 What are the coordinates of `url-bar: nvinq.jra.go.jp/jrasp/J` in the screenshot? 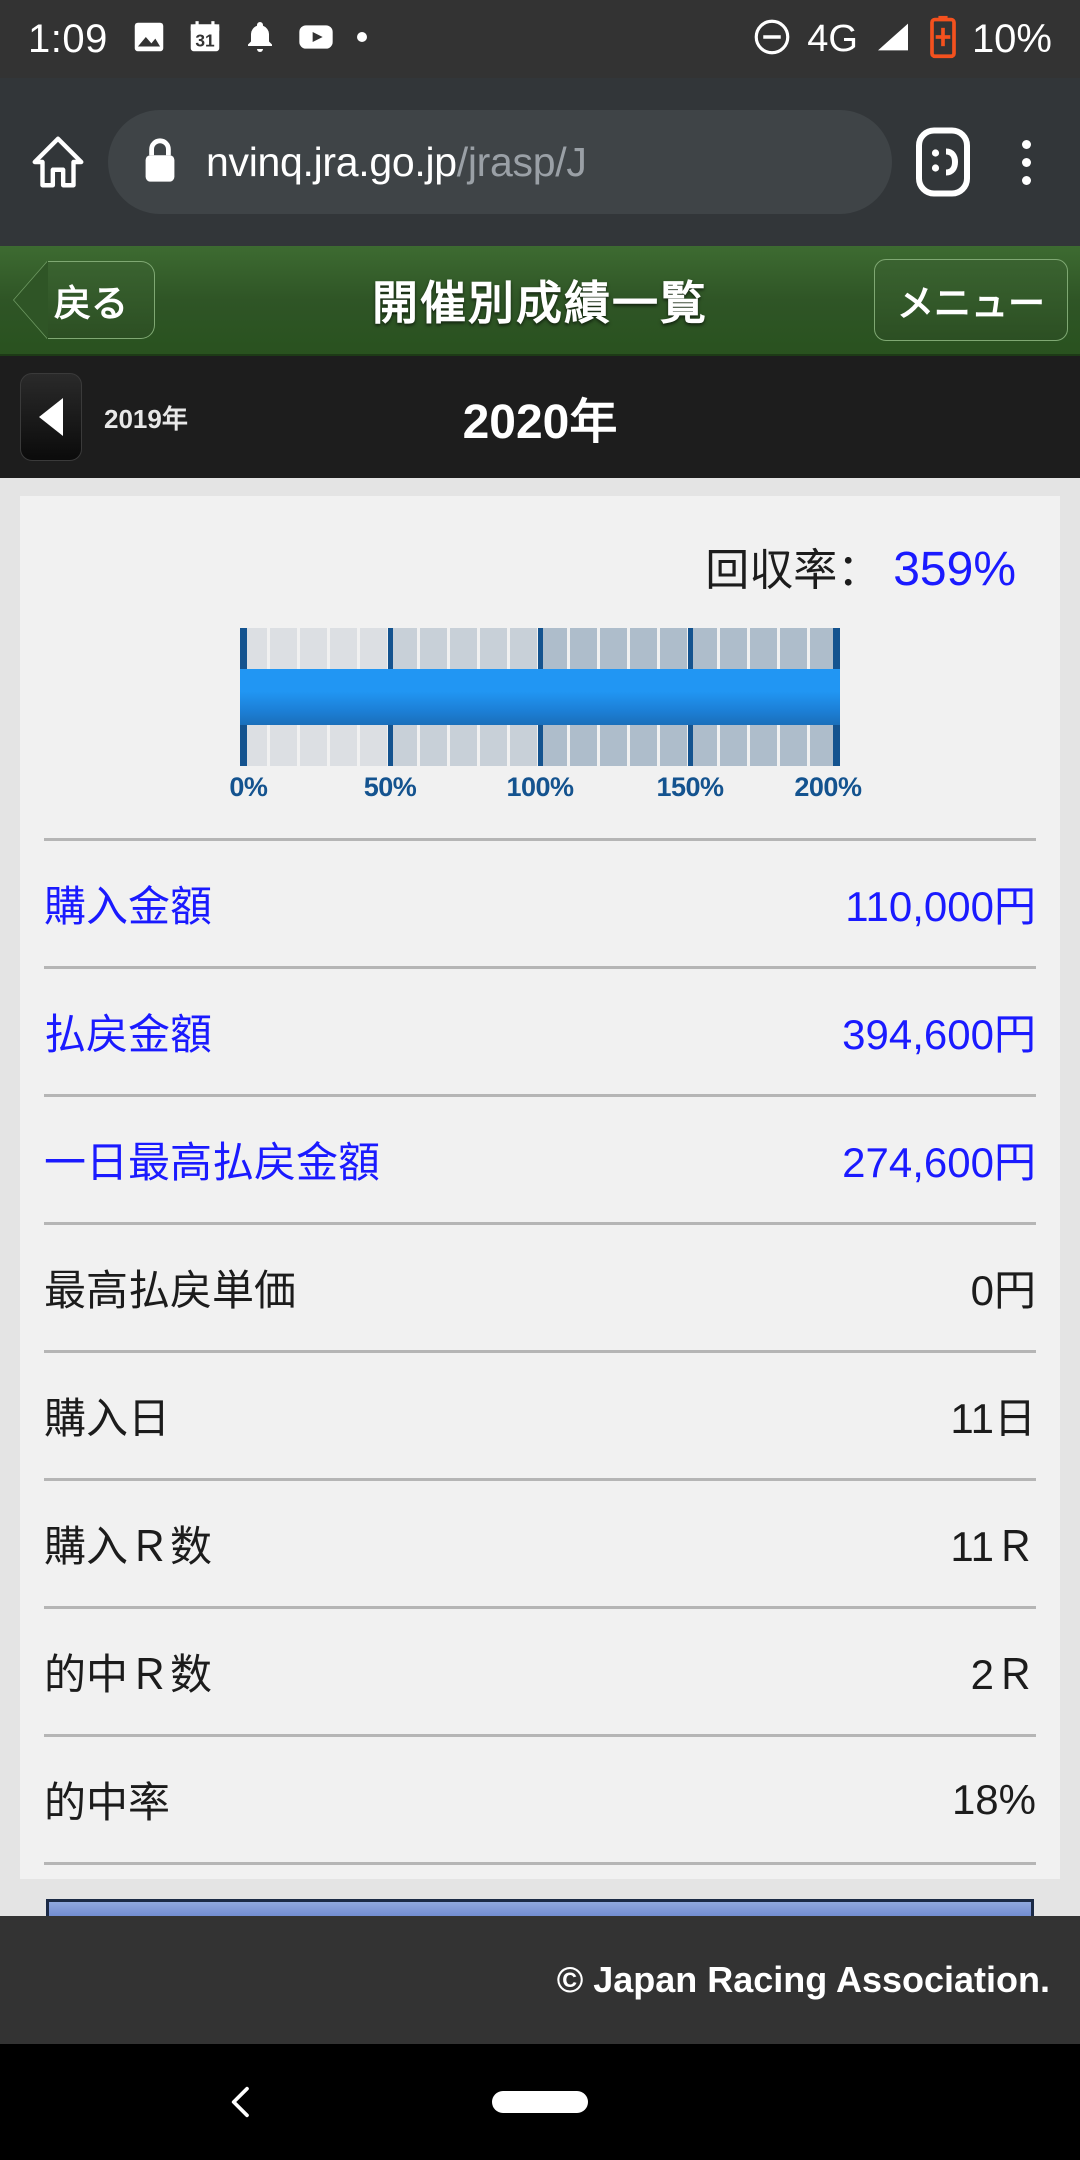 It's located at (500, 162).